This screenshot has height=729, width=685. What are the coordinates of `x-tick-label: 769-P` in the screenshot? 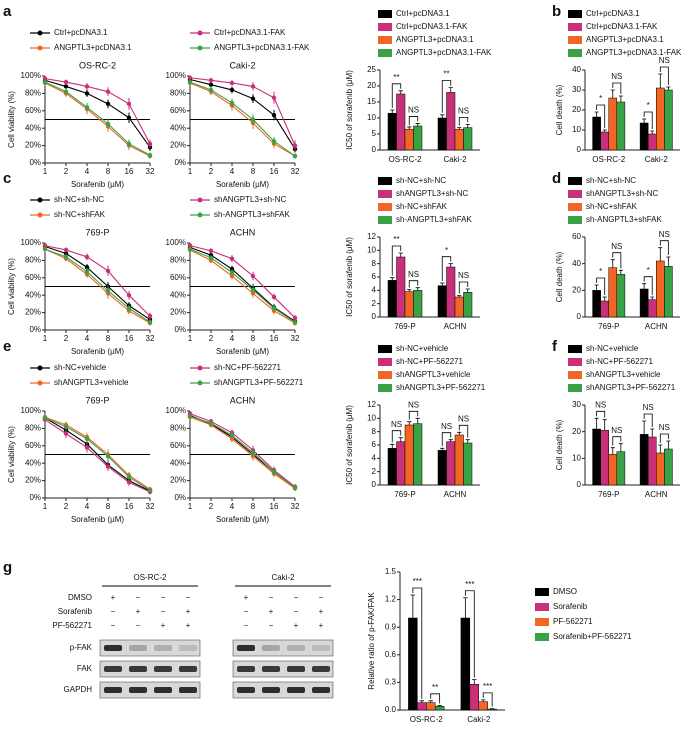 It's located at (608, 494).